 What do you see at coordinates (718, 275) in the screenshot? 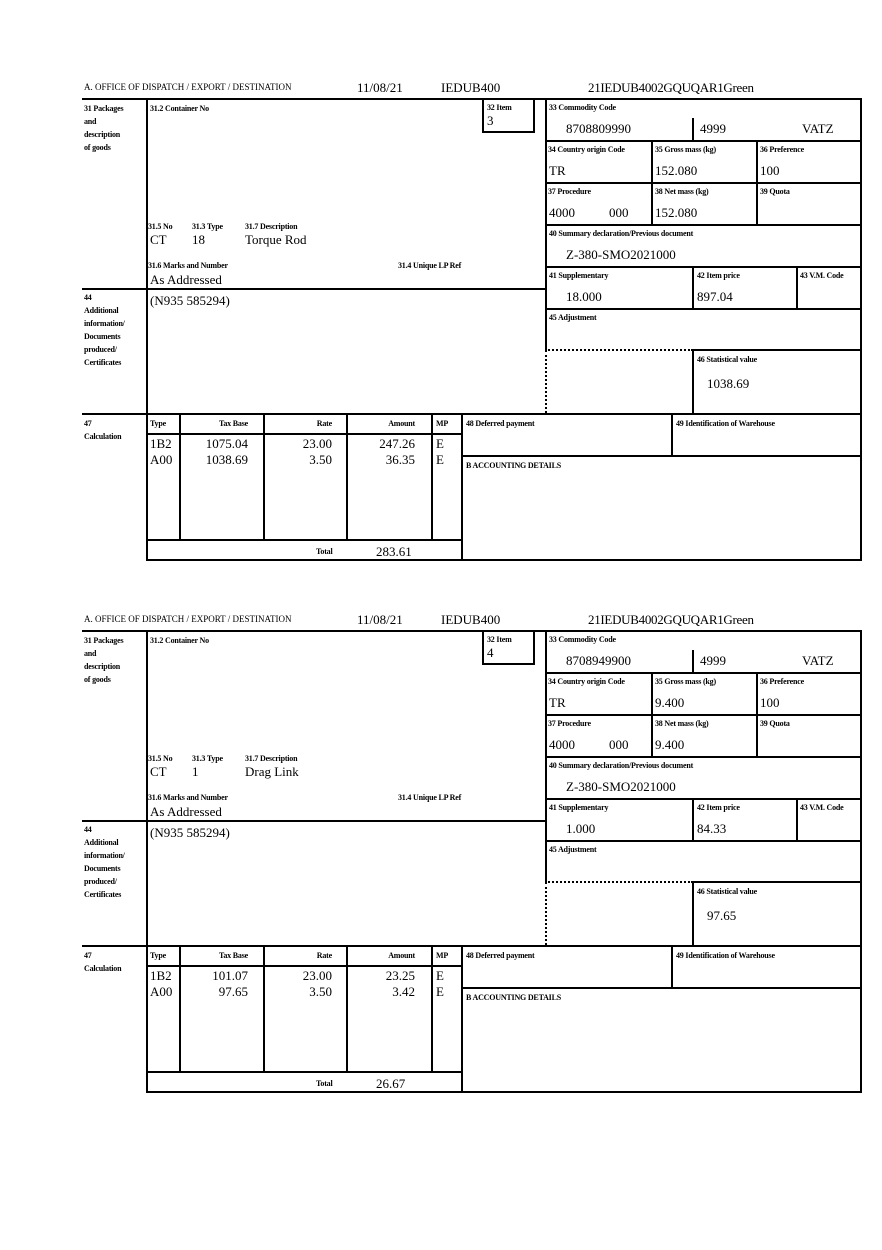
I see `price-label: 42 Item price` at bounding box center [718, 275].